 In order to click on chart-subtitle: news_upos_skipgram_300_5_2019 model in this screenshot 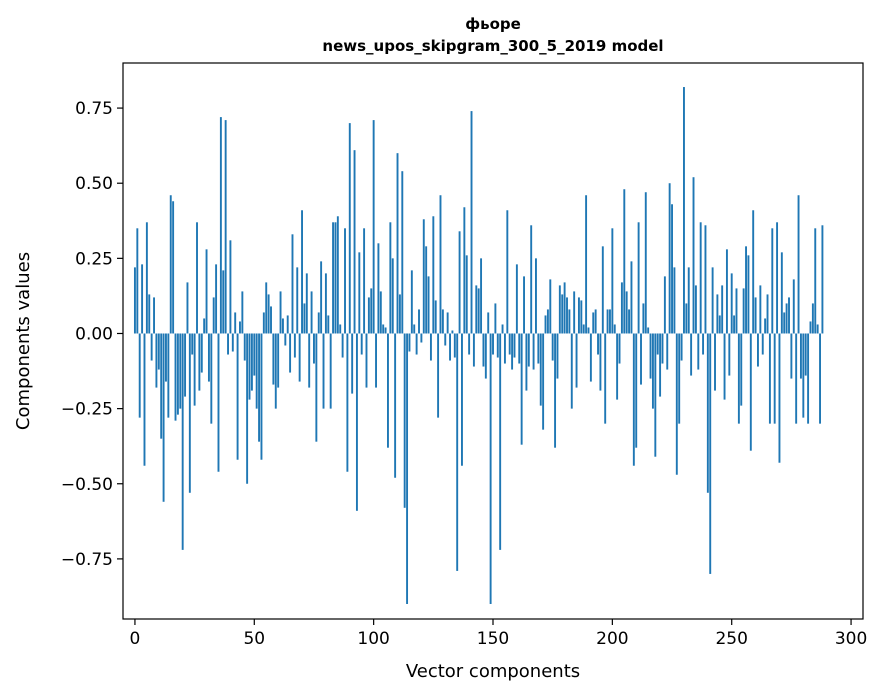, I will do `click(492, 46)`.